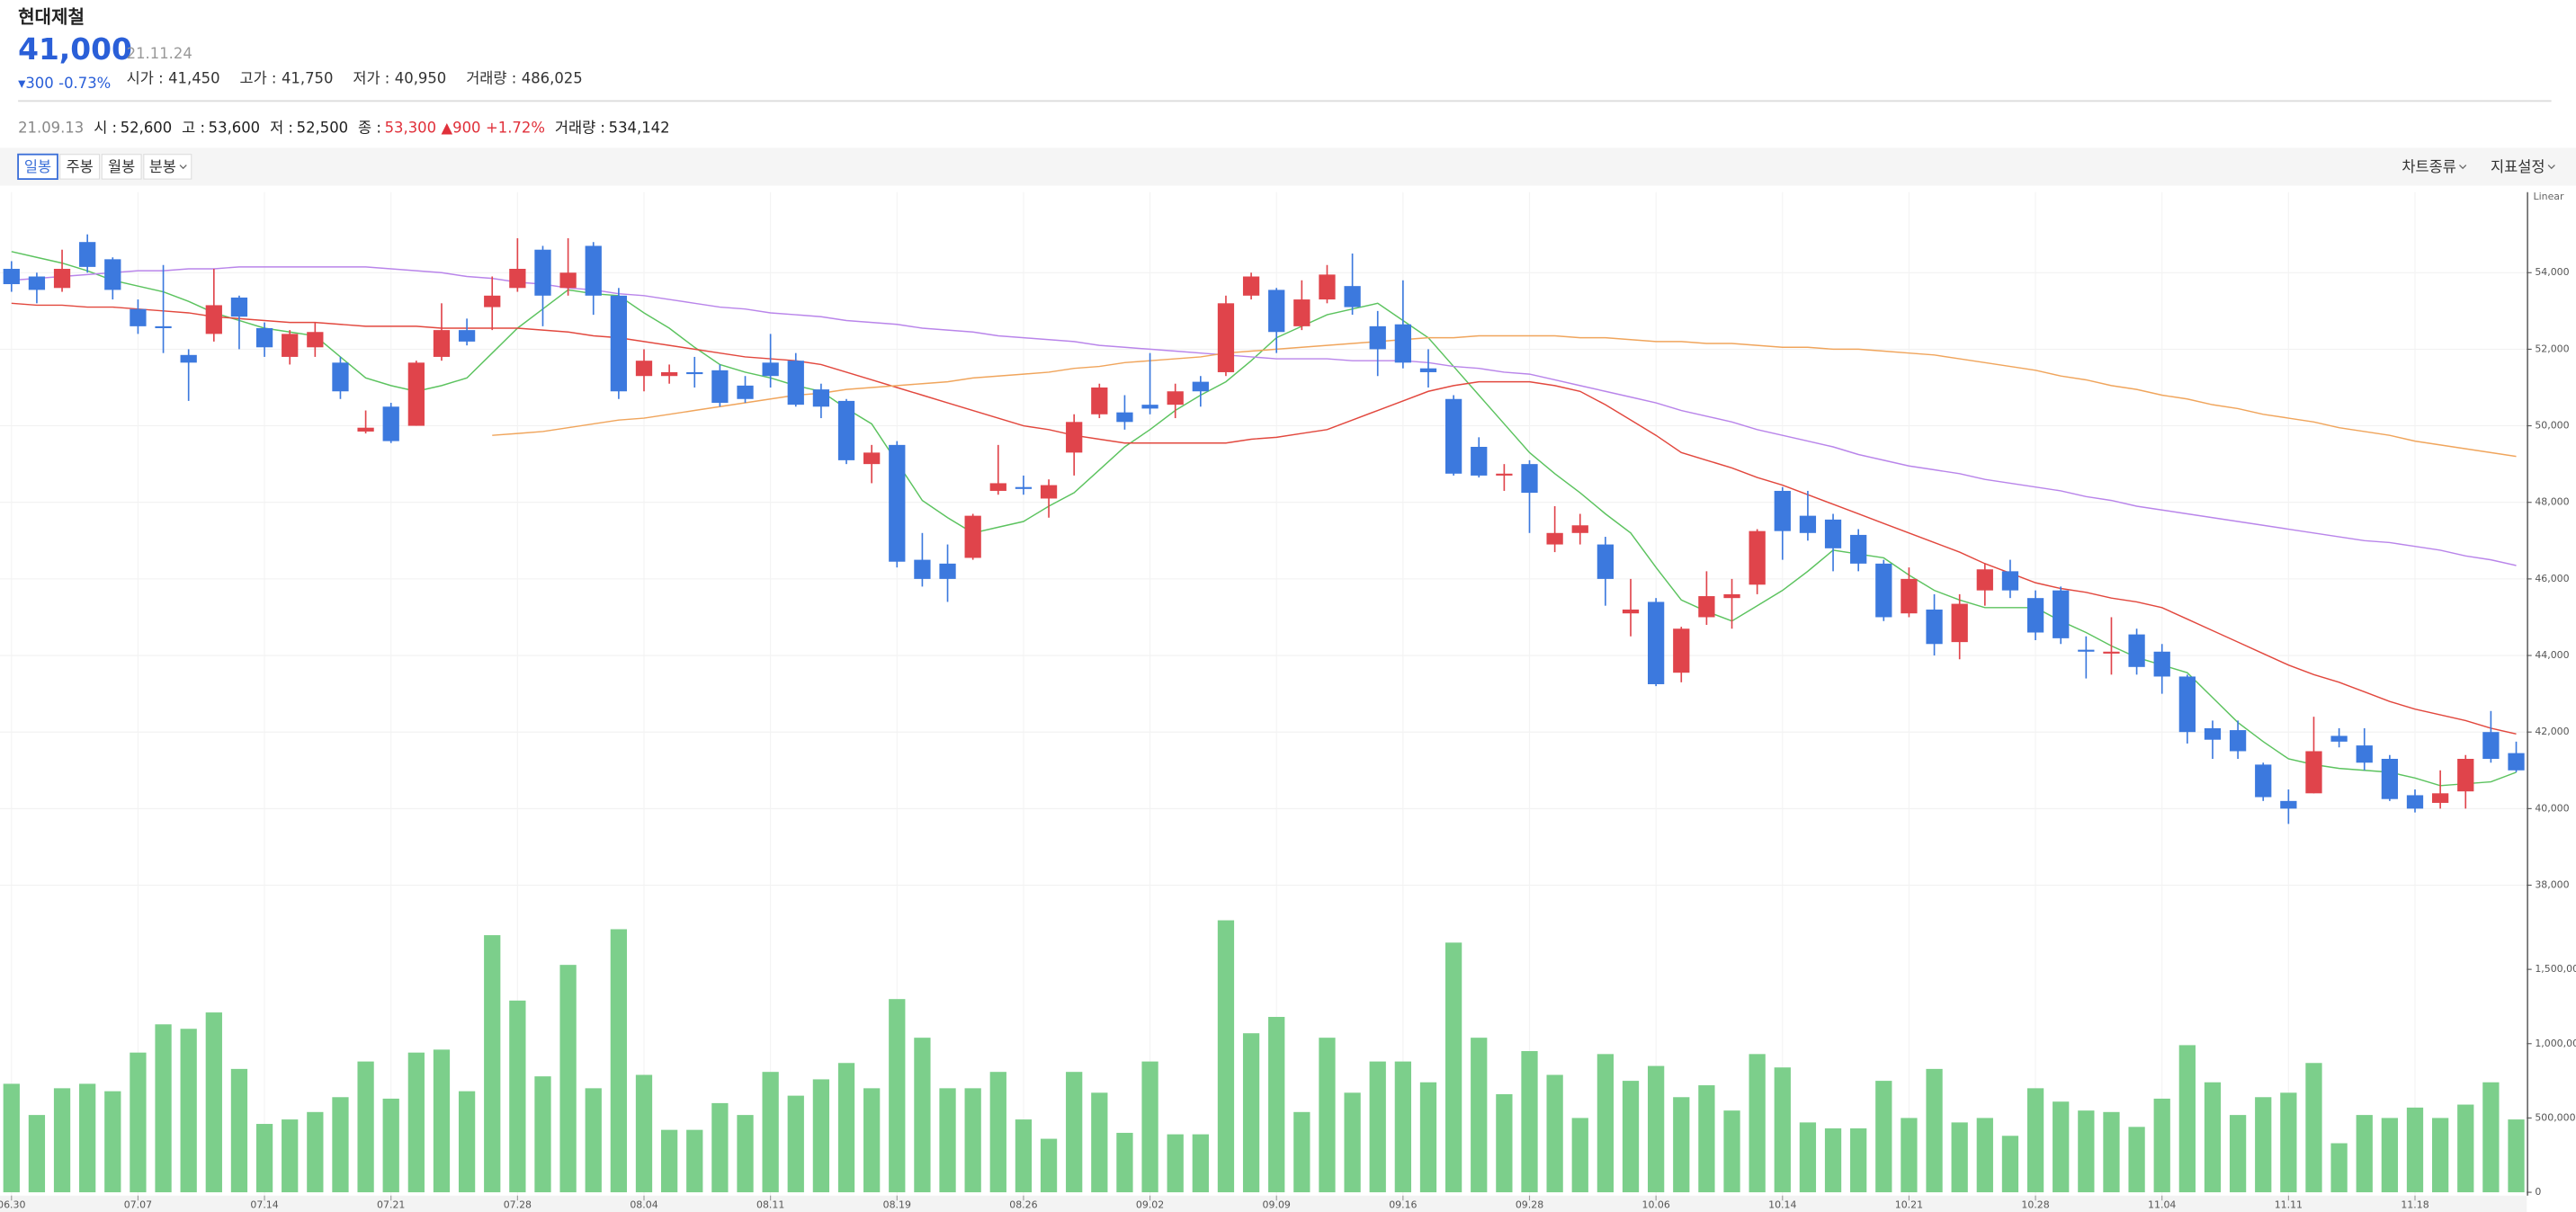  What do you see at coordinates (2555, 1117) in the screenshot?
I see `volume-tick-label: 500,000` at bounding box center [2555, 1117].